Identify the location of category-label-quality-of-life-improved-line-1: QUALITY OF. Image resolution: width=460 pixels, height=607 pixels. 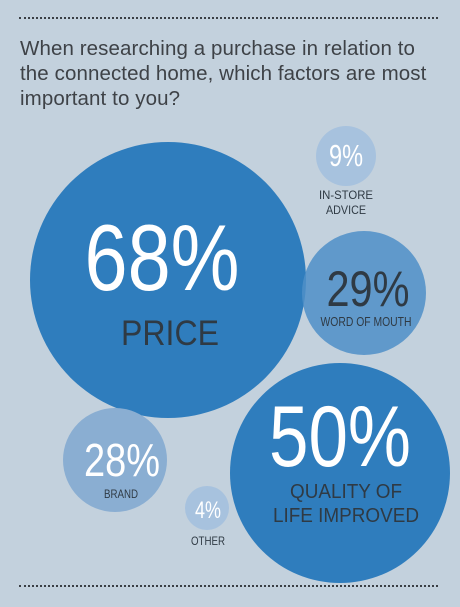
(346, 492).